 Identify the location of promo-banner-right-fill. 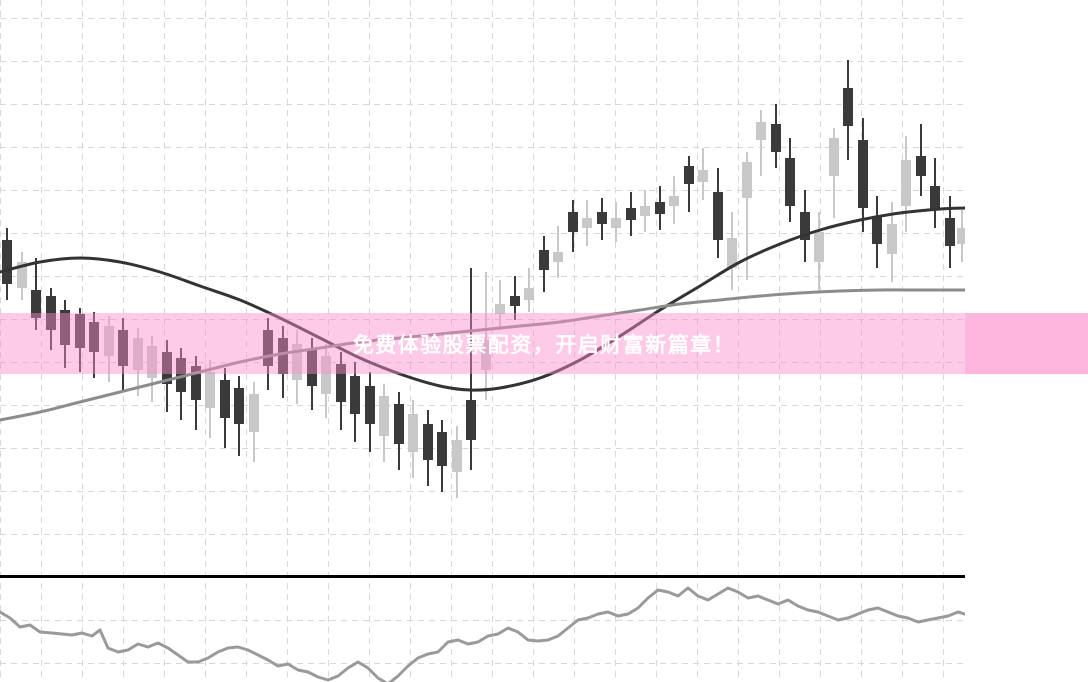
(1026, 343).